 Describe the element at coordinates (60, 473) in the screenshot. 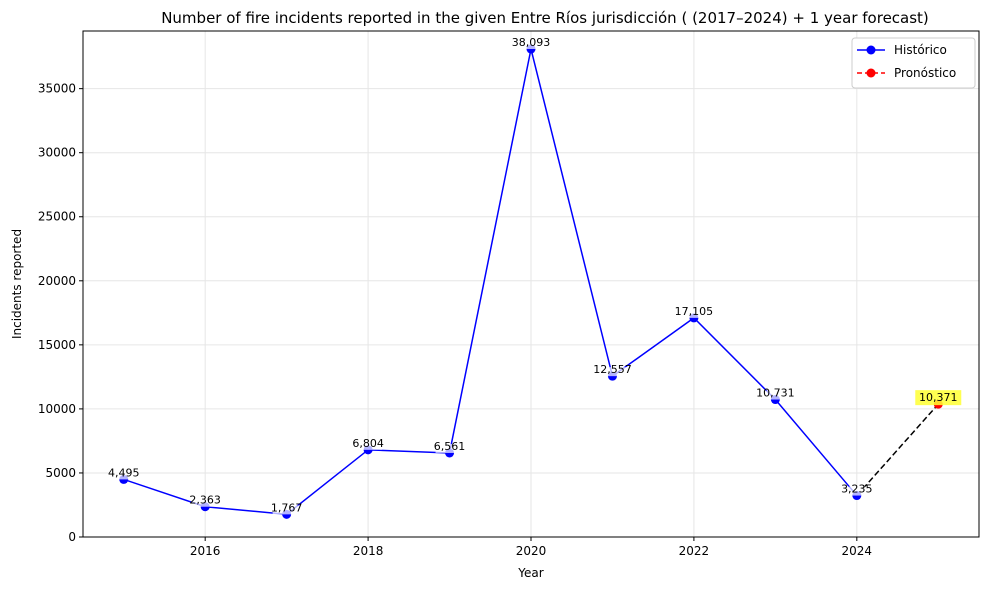

I see `y-tick-label: 5000` at that location.